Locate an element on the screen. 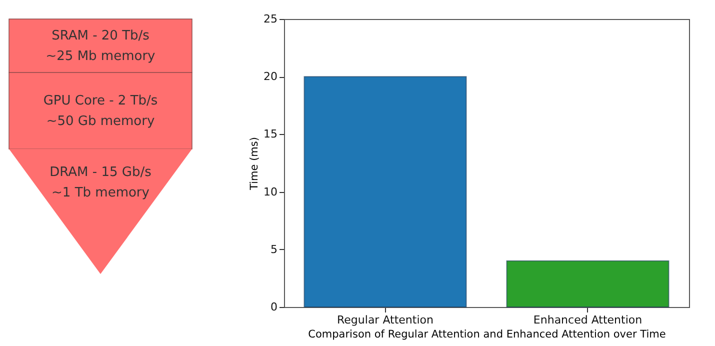  x-axis-title: Comparison of Regular Attention and Enhanced Attention over Time is located at coordinates (487, 334).